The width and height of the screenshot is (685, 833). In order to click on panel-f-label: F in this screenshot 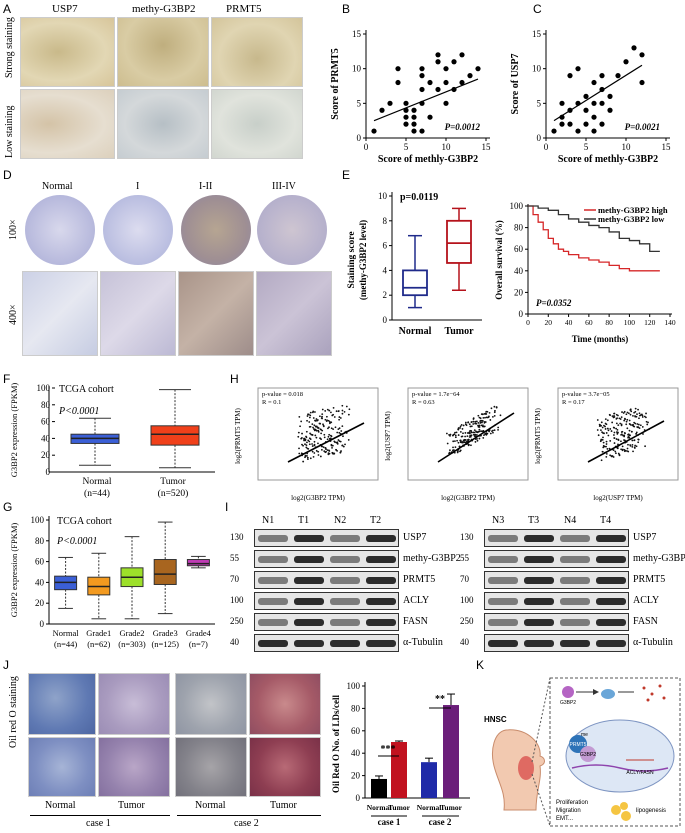, I will do `click(7, 379)`.